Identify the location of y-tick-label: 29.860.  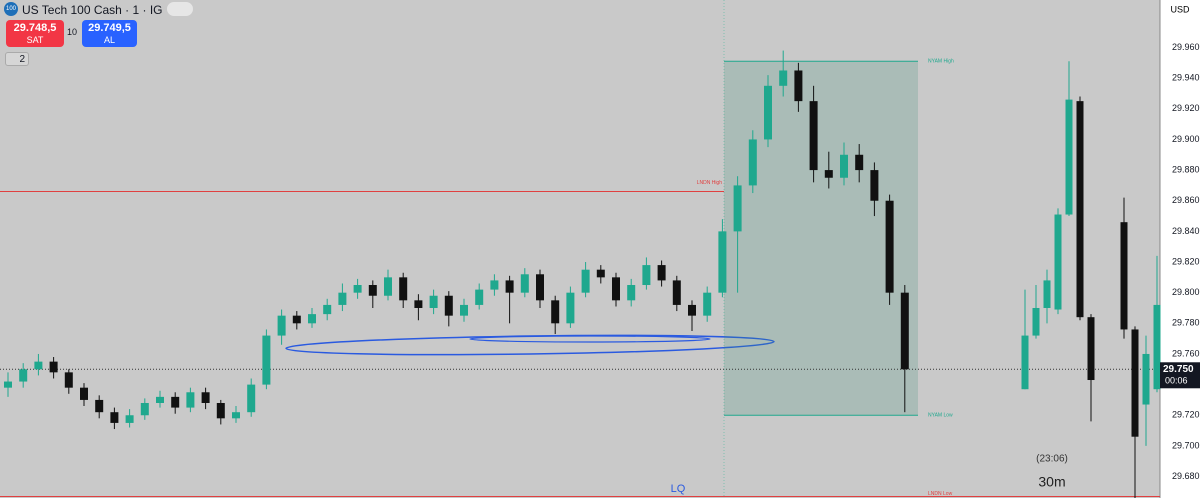
(1186, 200).